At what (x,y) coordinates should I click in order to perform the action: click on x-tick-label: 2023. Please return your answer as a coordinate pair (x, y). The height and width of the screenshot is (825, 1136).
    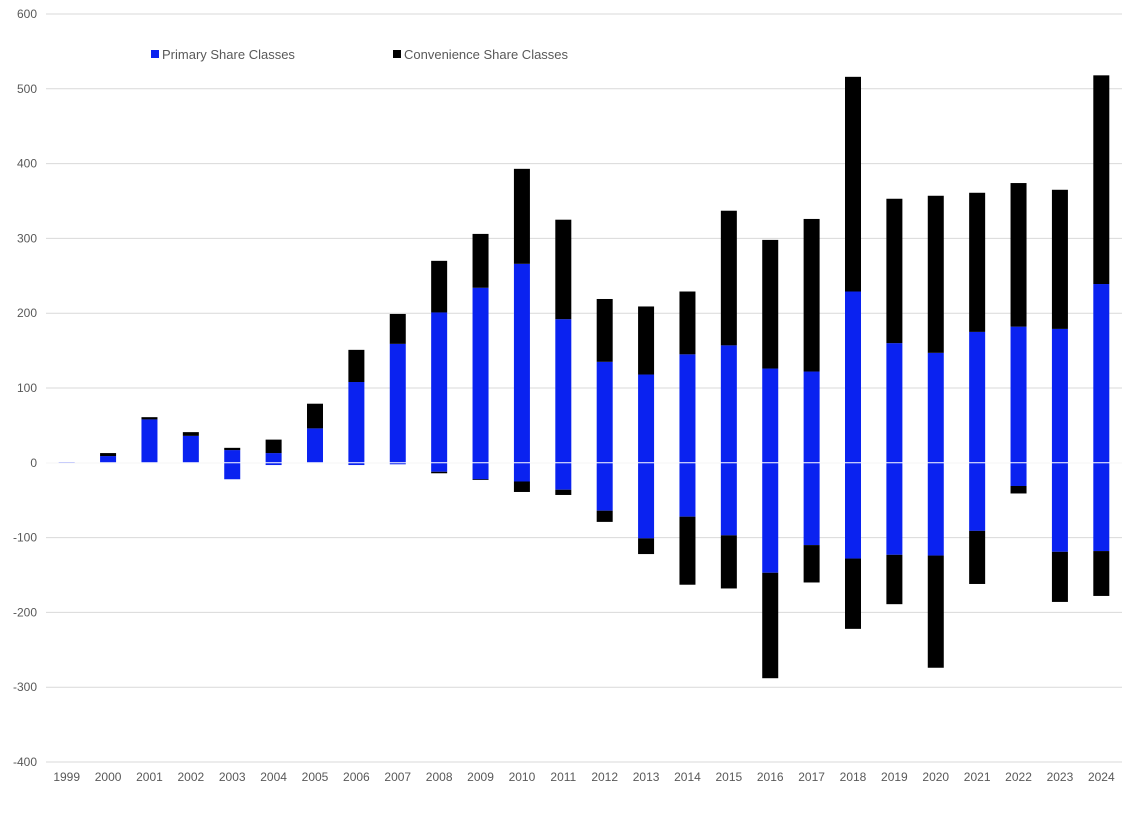
    Looking at the image, I should click on (1060, 777).